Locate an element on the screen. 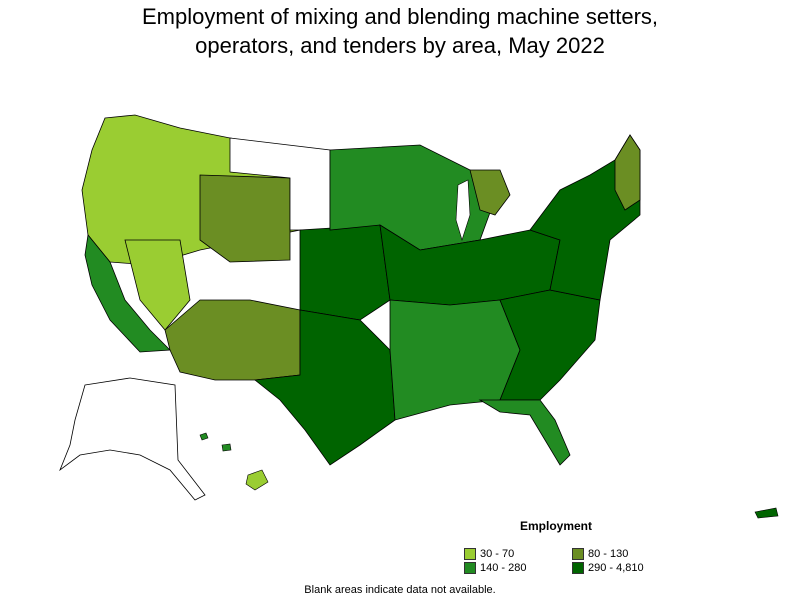 The width and height of the screenshot is (800, 600). legend-item-80-130: 80 - 130 is located at coordinates (600, 554).